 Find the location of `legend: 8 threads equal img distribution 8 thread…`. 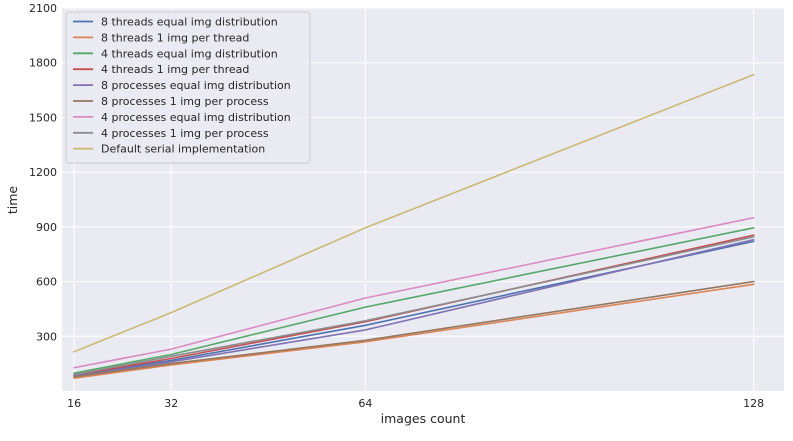

legend: 8 threads equal img distribution 8 thread… is located at coordinates (188, 87).